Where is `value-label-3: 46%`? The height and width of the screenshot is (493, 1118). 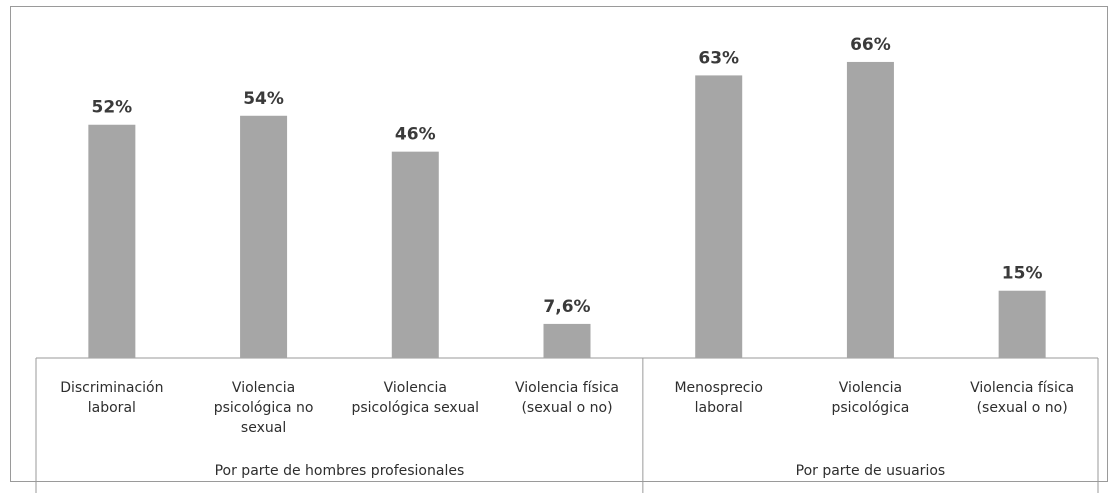
value-label-3: 46% is located at coordinates (415, 135).